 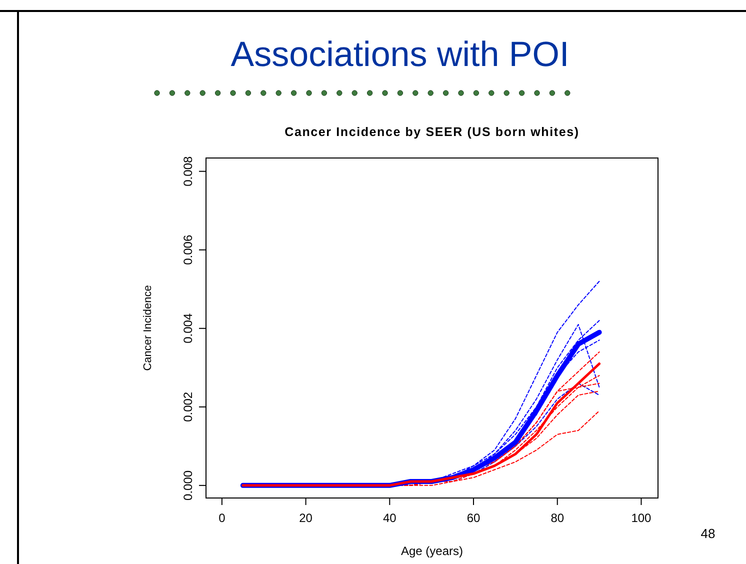 What do you see at coordinates (188, 485) in the screenshot?
I see `y-tick-label: 0.000` at bounding box center [188, 485].